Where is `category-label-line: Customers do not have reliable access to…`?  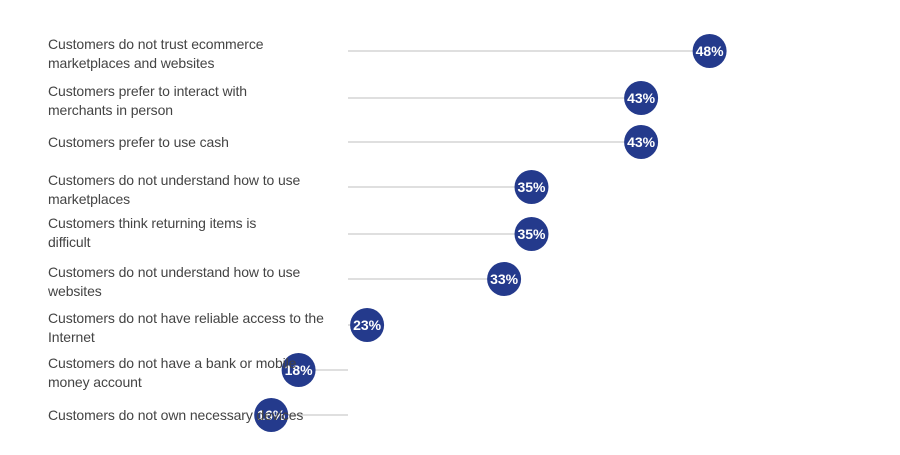
category-label-line: Customers do not have reliable access to… is located at coordinates (186, 318).